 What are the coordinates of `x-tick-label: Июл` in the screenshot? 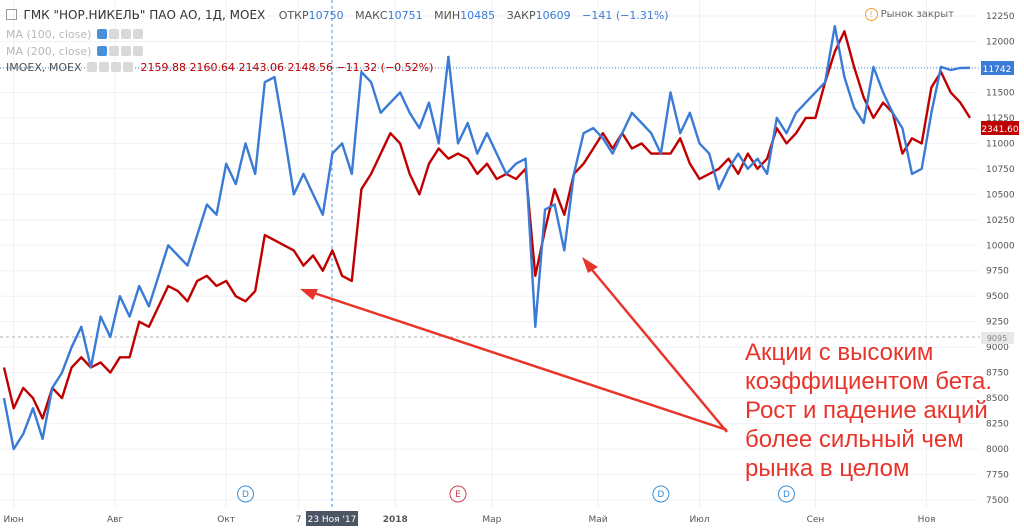 It's located at (699, 520).